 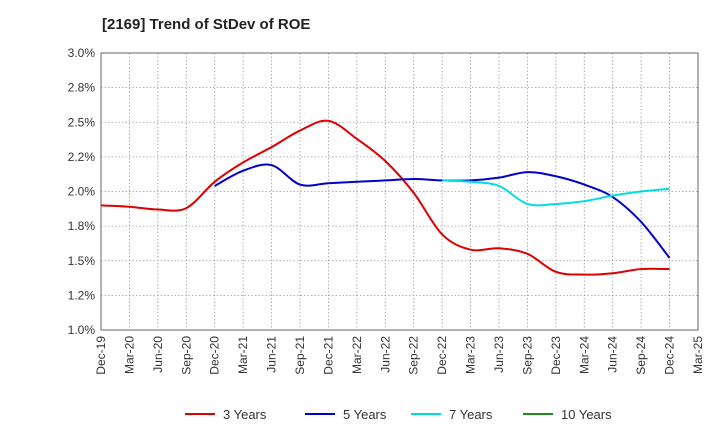 What do you see at coordinates (471, 355) in the screenshot?
I see `x-tick-label: Mar-23` at bounding box center [471, 355].